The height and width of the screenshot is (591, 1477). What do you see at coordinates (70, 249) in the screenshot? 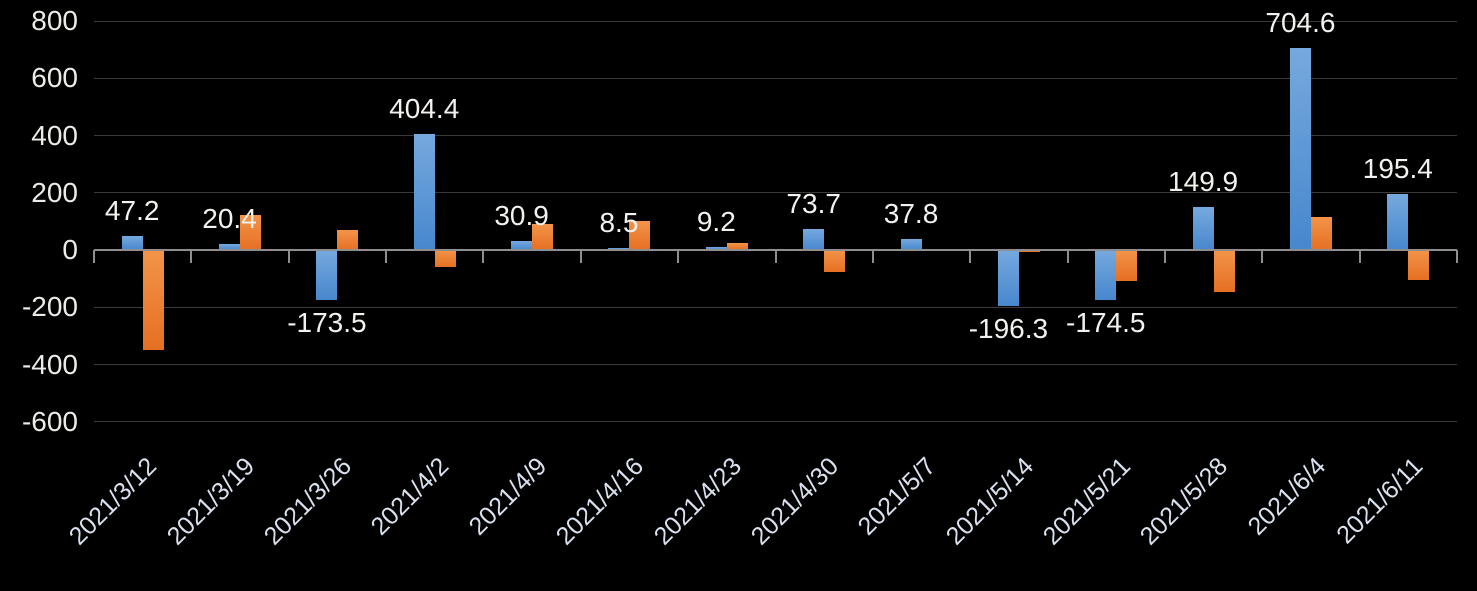
I see `y-axis-tick-label: 0` at bounding box center [70, 249].